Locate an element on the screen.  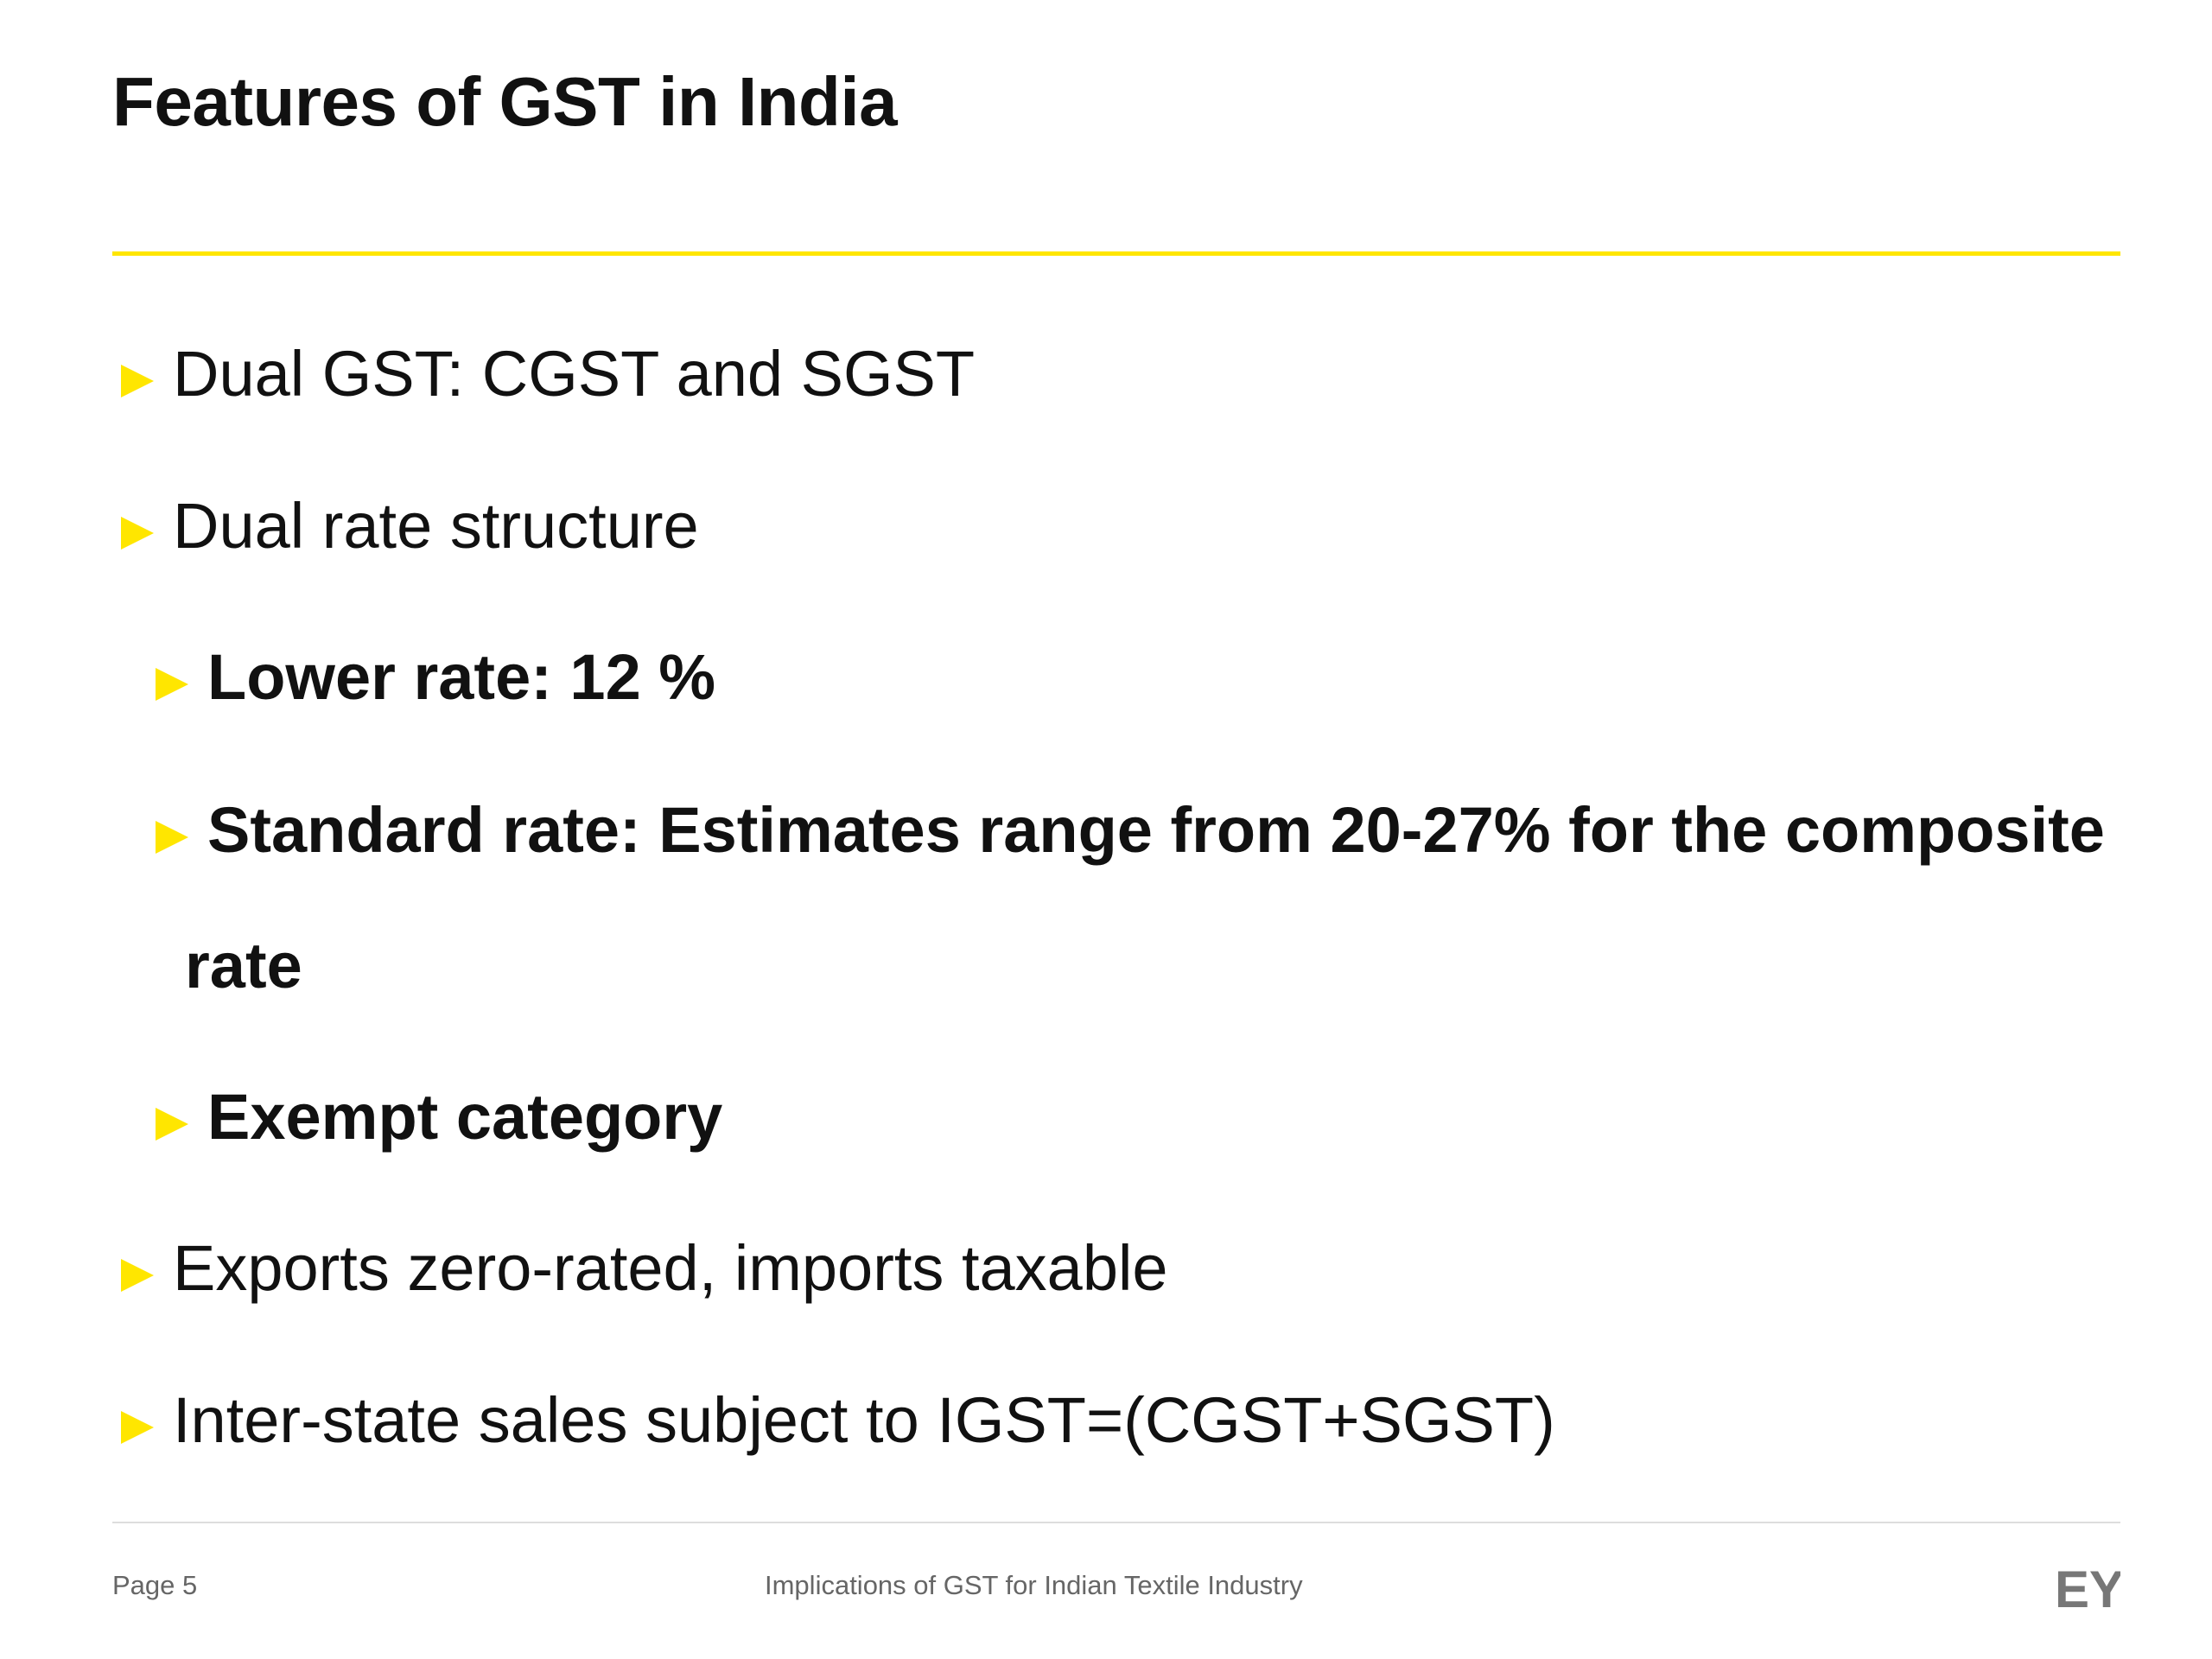
bullet-item-dual-gst: Dual GST: CGST and SGST is located at coordinates (548, 373).